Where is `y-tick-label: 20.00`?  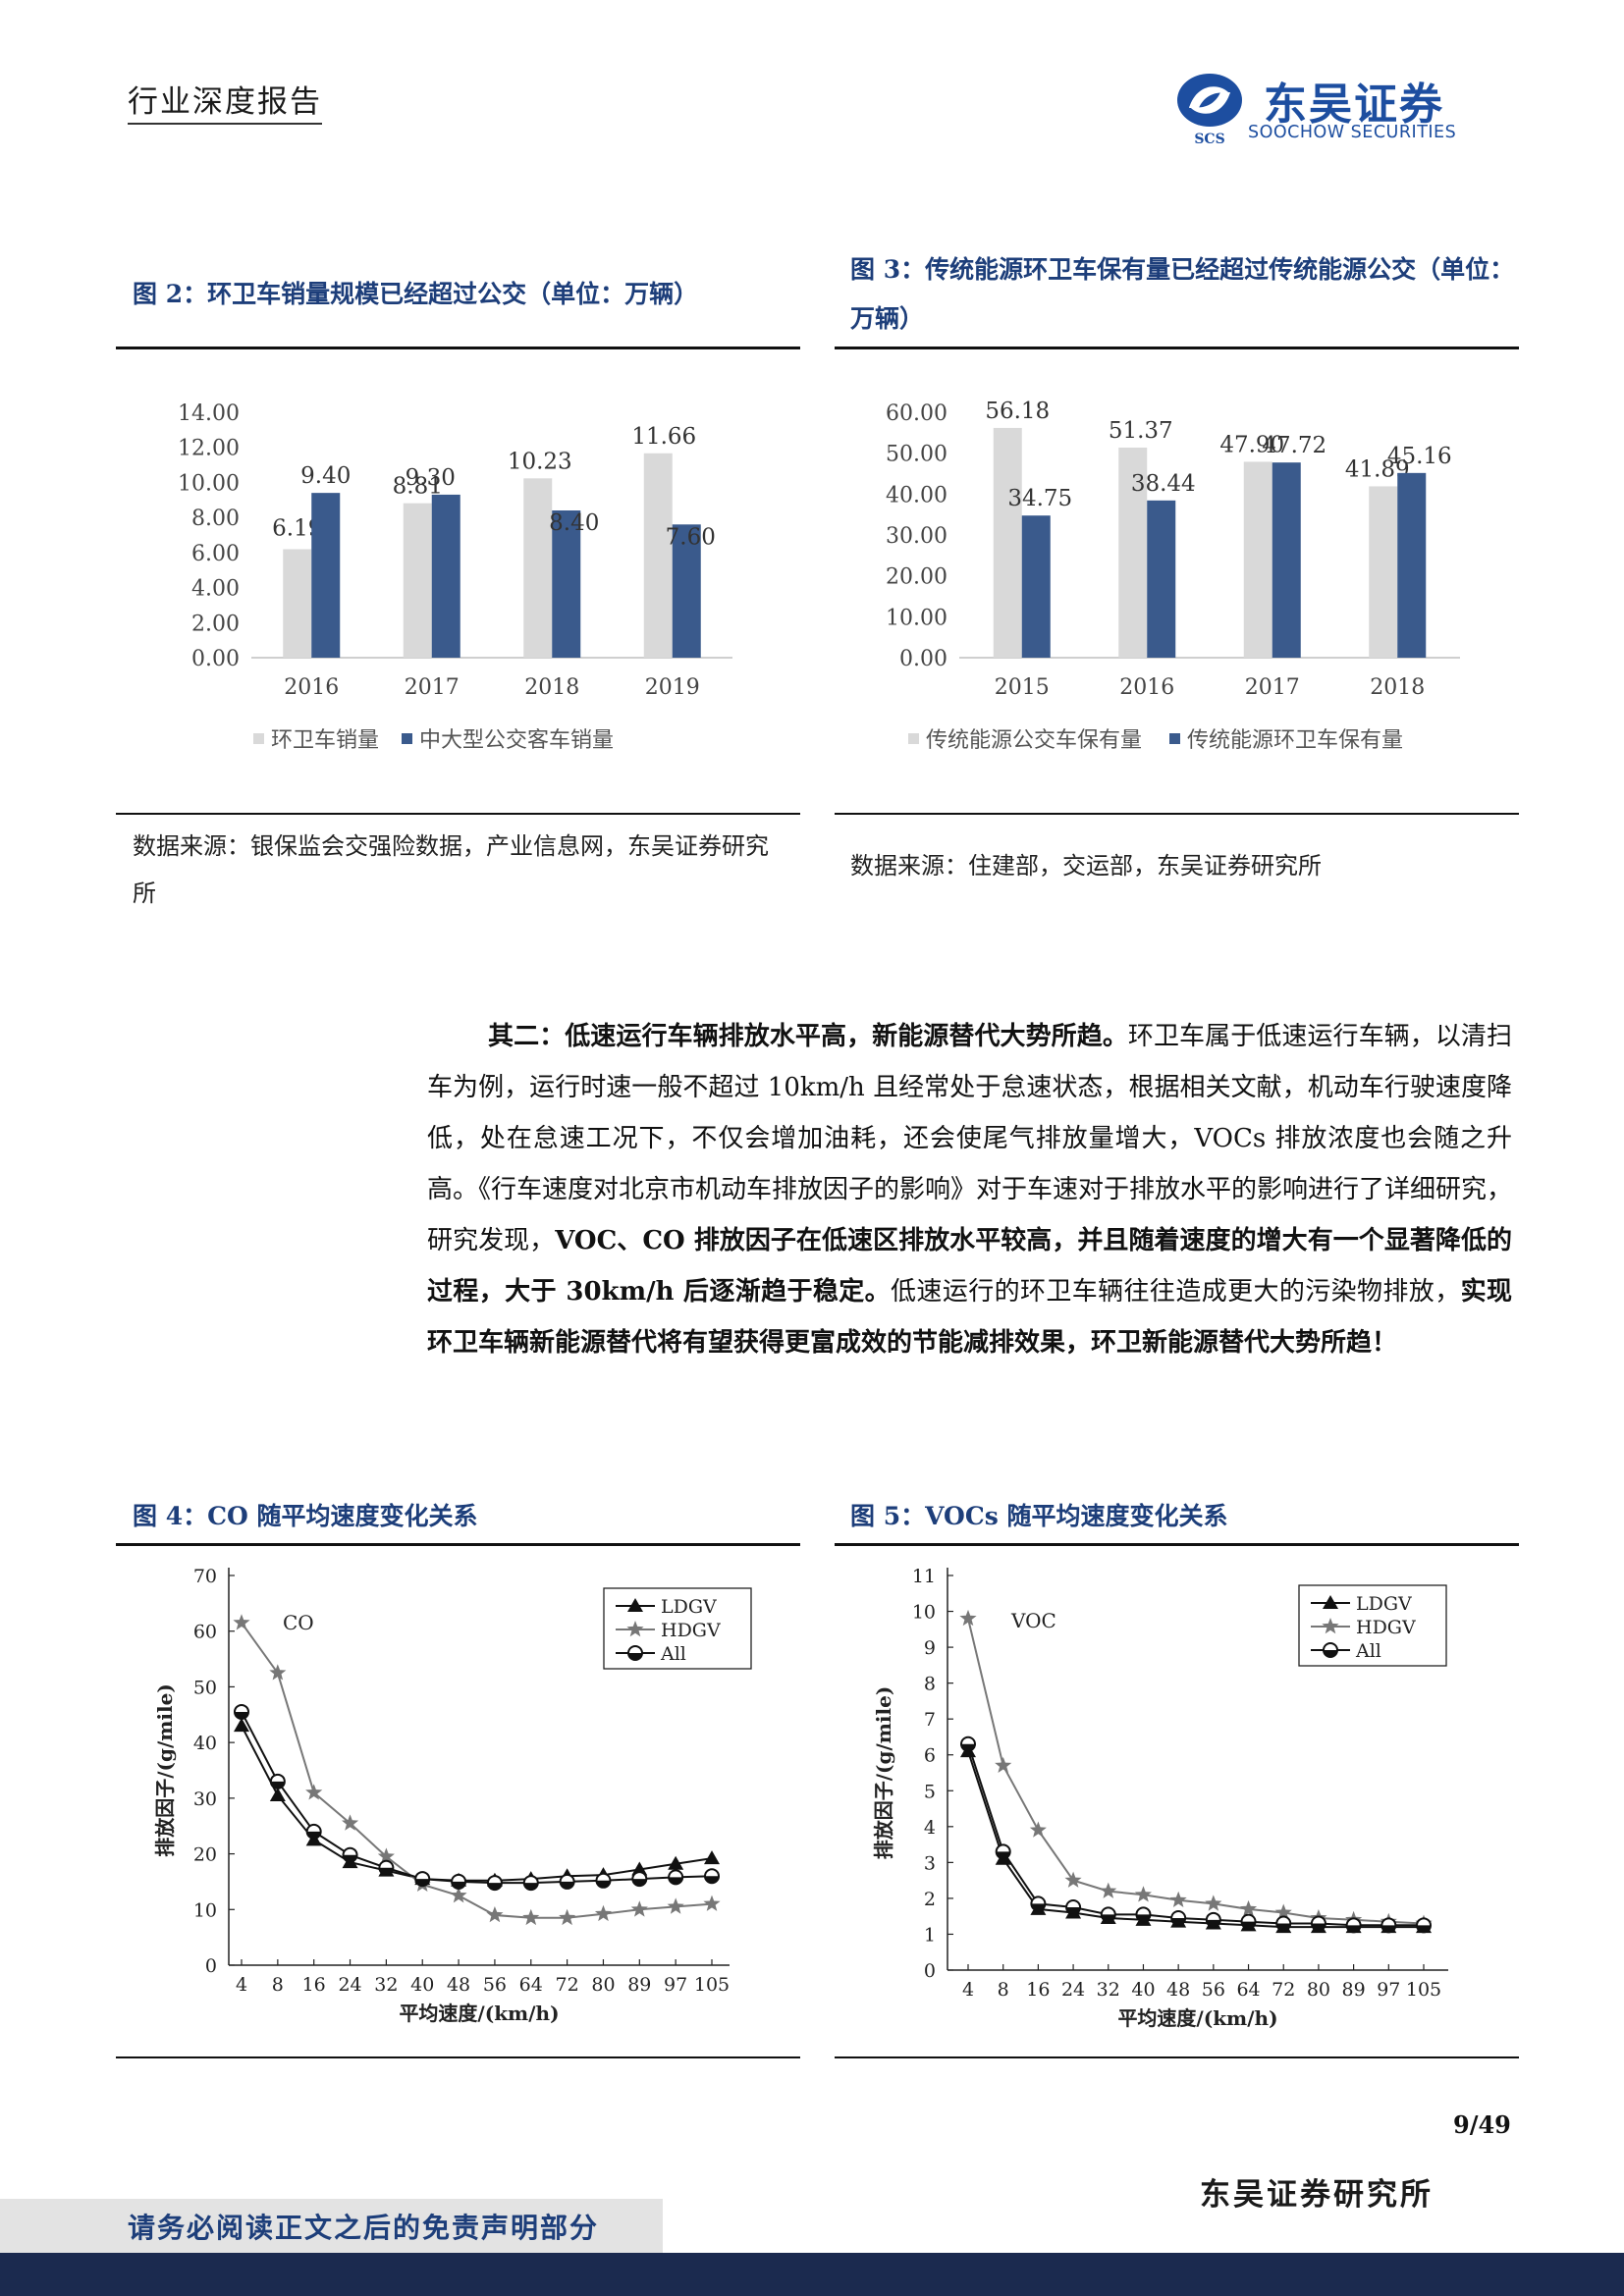
y-tick-label: 20.00 is located at coordinates (916, 578).